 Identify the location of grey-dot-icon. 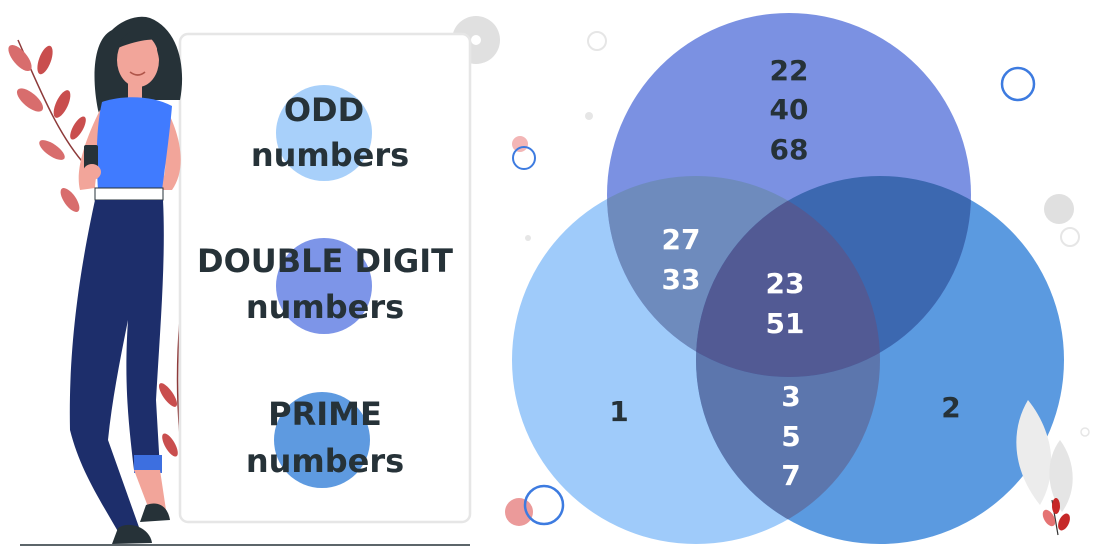
(1059, 209).